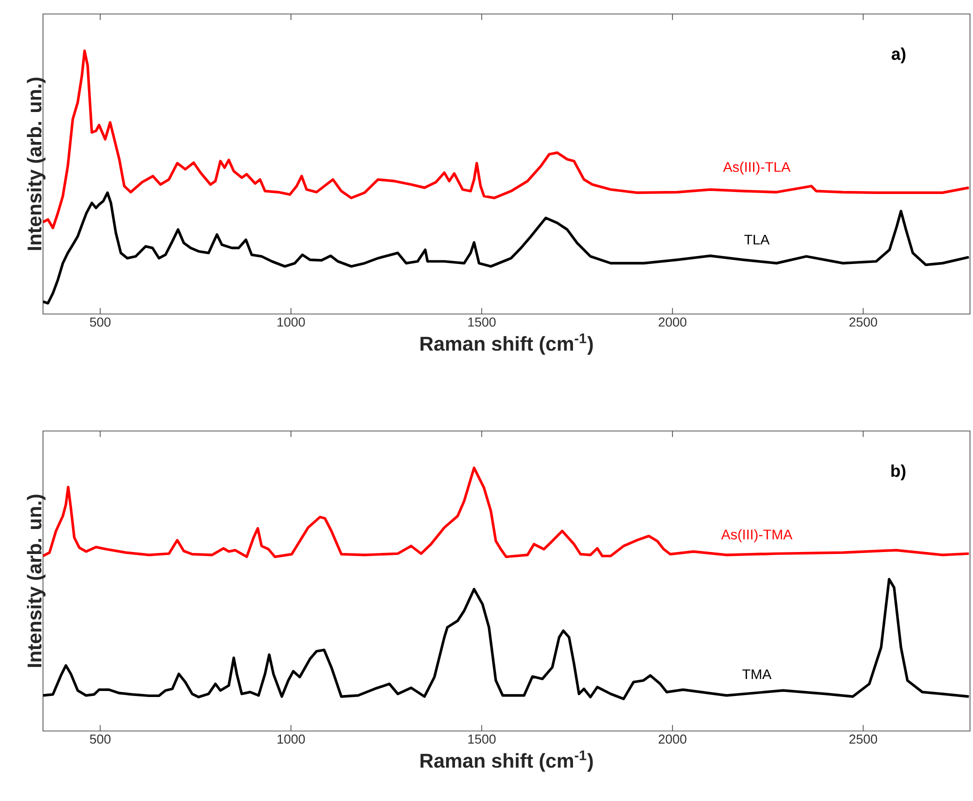  What do you see at coordinates (757, 239) in the screenshot?
I see `series-label: TLA` at bounding box center [757, 239].